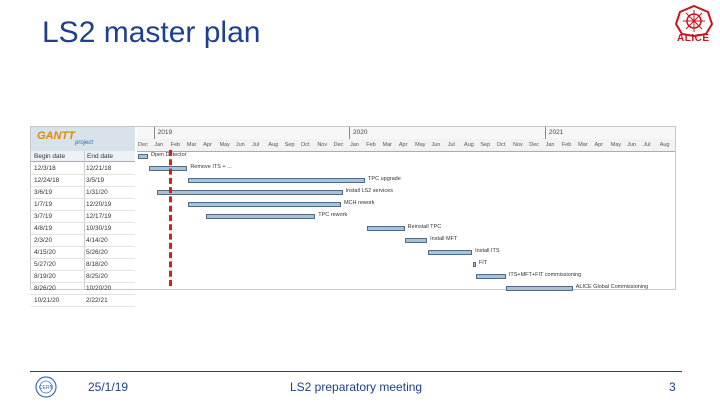 This screenshot has height=405, width=720. I want to click on task-row: 8/19/20 8/25/20, so click(83, 277).